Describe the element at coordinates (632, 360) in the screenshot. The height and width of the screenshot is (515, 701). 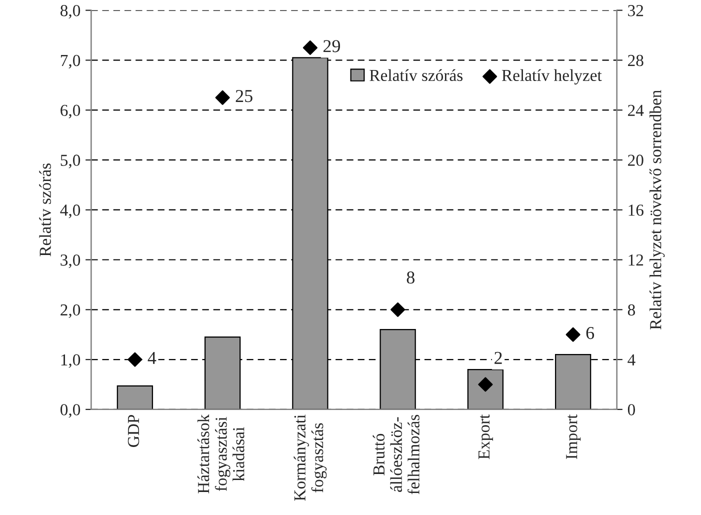
I see `y2-tick-label: 4` at that location.